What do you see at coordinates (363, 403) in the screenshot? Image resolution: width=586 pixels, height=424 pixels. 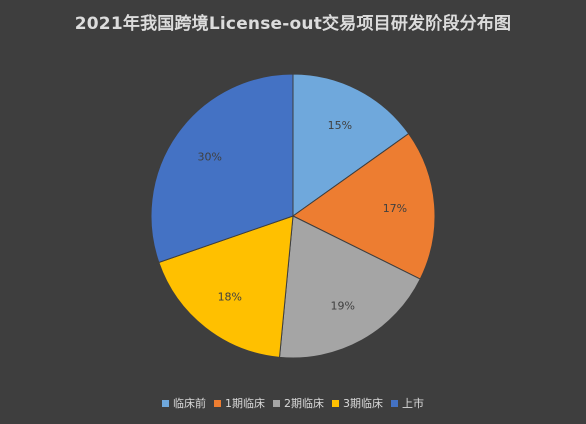 I see `legend-label: 3期临床` at bounding box center [363, 403].